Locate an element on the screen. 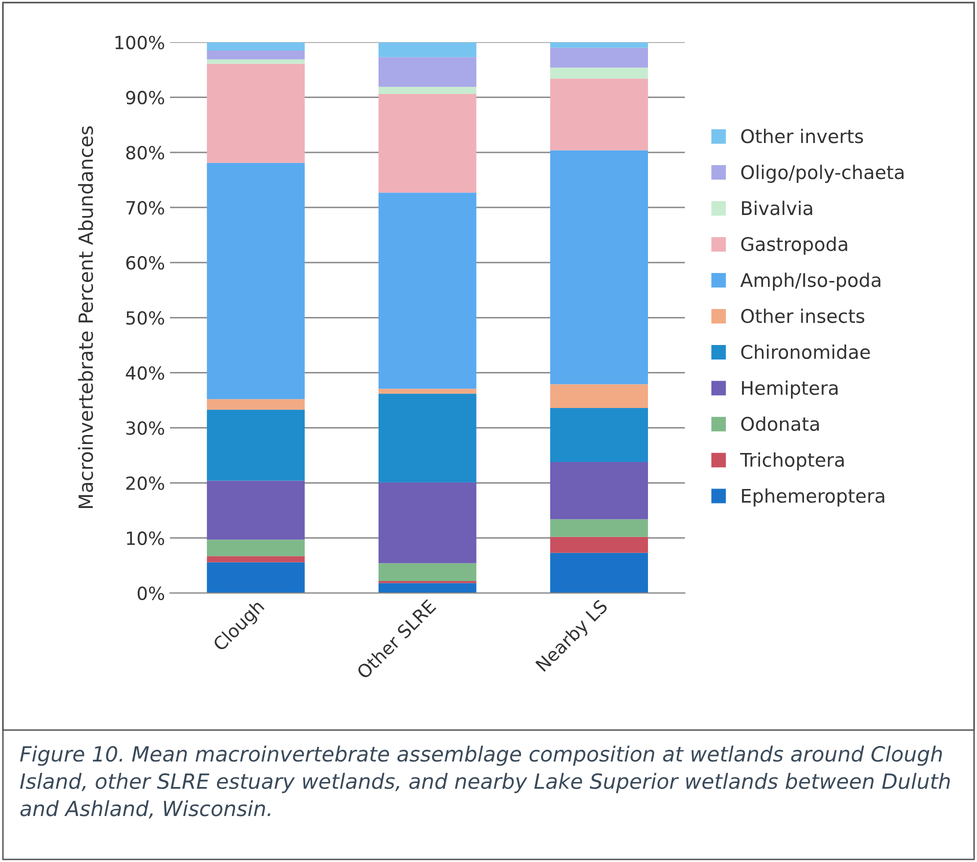 Image resolution: width=977 pixels, height=862 pixels. legend-label: Odonata is located at coordinates (780, 423).